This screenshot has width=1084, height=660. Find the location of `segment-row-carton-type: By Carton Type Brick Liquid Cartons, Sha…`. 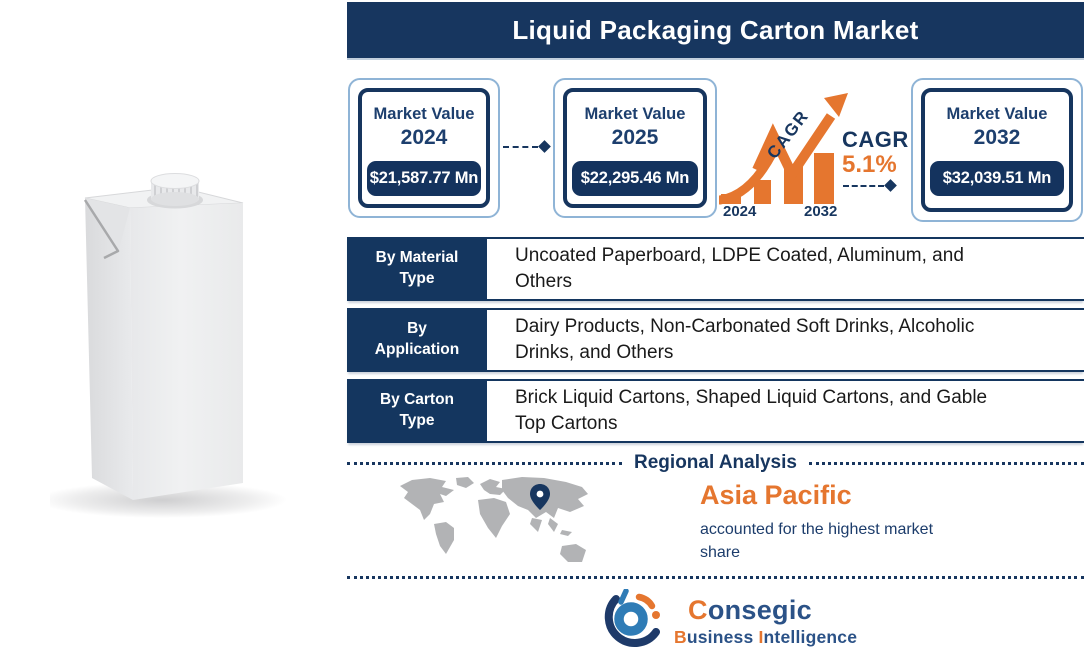

segment-row-carton-type: By Carton Type Brick Liquid Cartons, Sha… is located at coordinates (715, 411).